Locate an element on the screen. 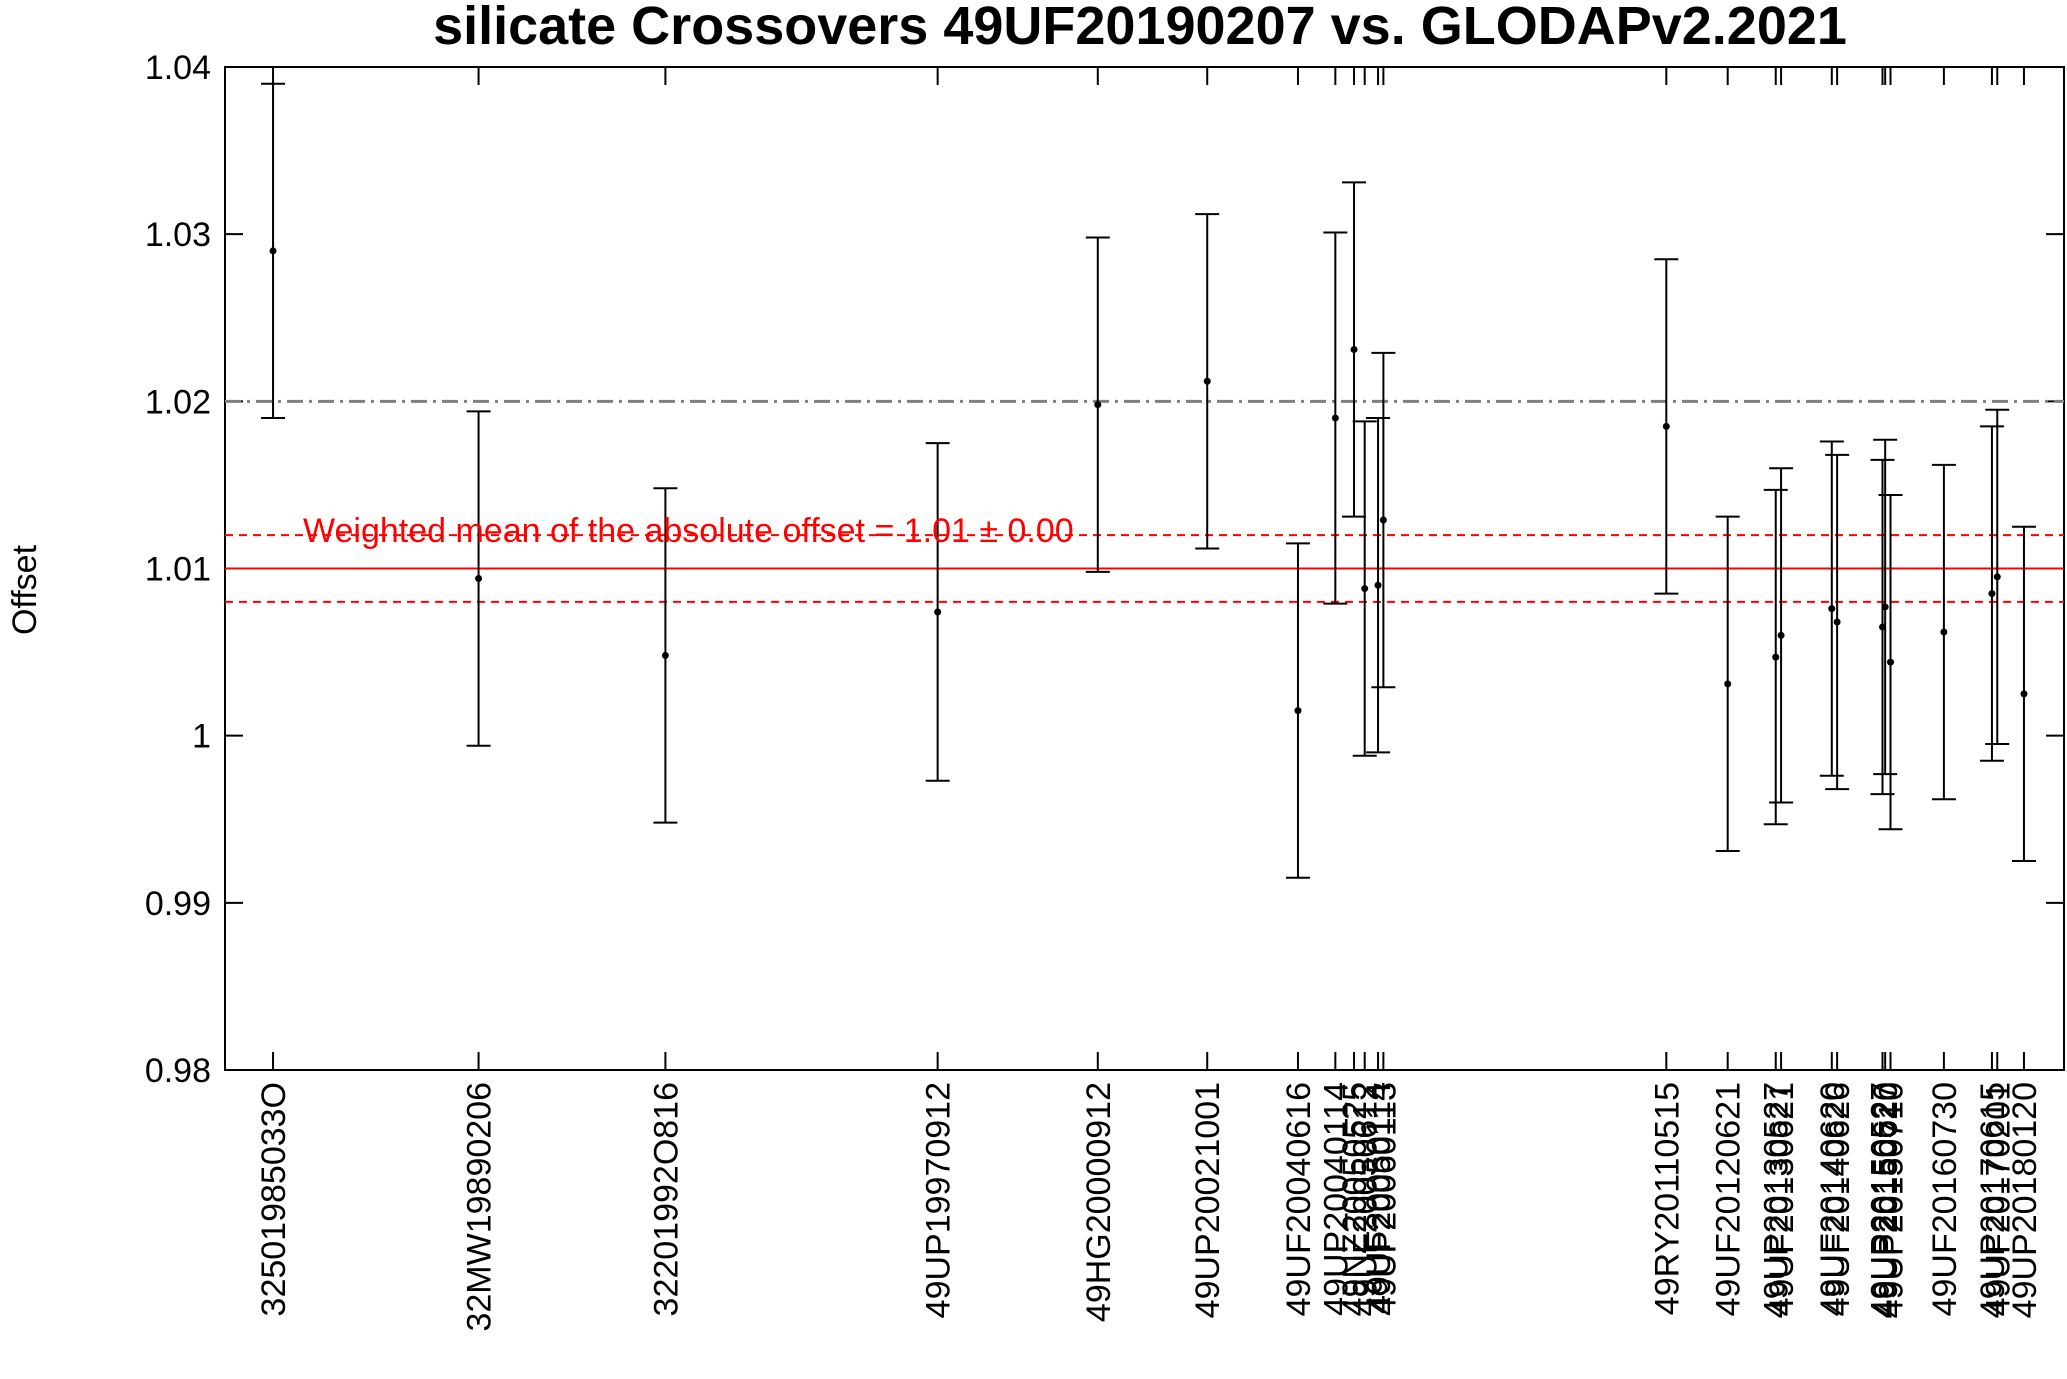 The image size is (2067, 1379). x-tick-label: 49UP20170615 is located at coordinates (1993, 1200).